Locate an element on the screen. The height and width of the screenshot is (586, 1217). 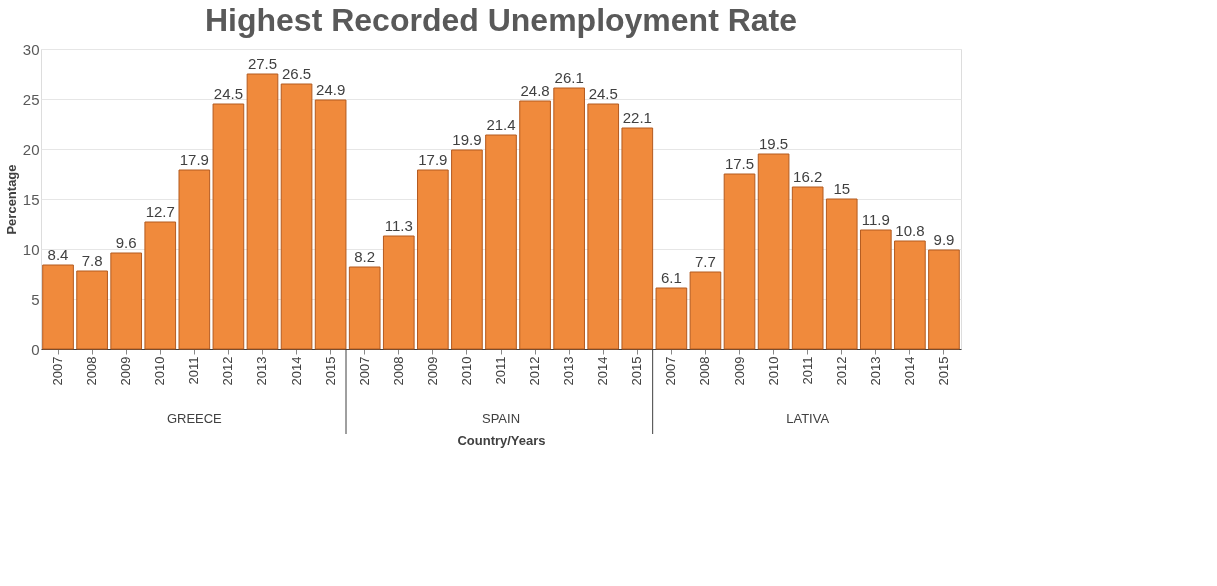
data-label: 6.1 is located at coordinates (671, 277).